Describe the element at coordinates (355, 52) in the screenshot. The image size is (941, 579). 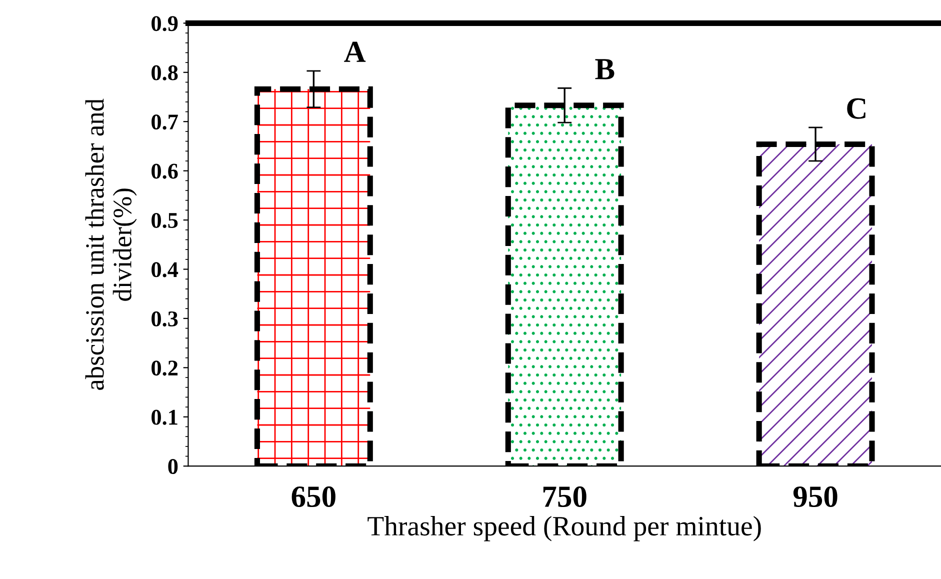
I see `annotation: A` at that location.